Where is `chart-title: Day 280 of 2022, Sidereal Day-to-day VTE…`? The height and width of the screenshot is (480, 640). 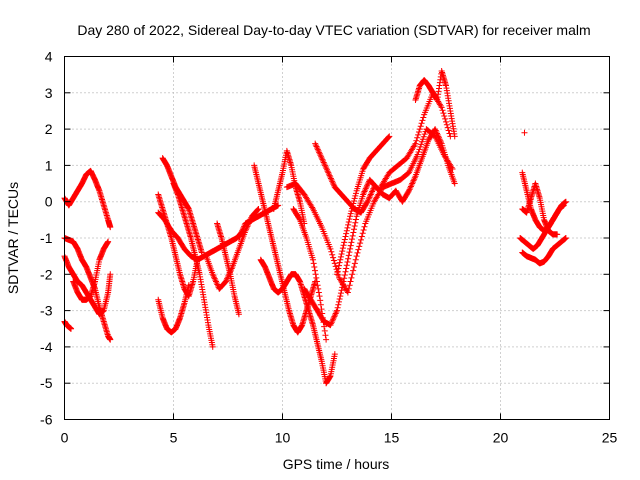 chart-title: Day 280 of 2022, Sidereal Day-to-day VTE… is located at coordinates (333, 30).